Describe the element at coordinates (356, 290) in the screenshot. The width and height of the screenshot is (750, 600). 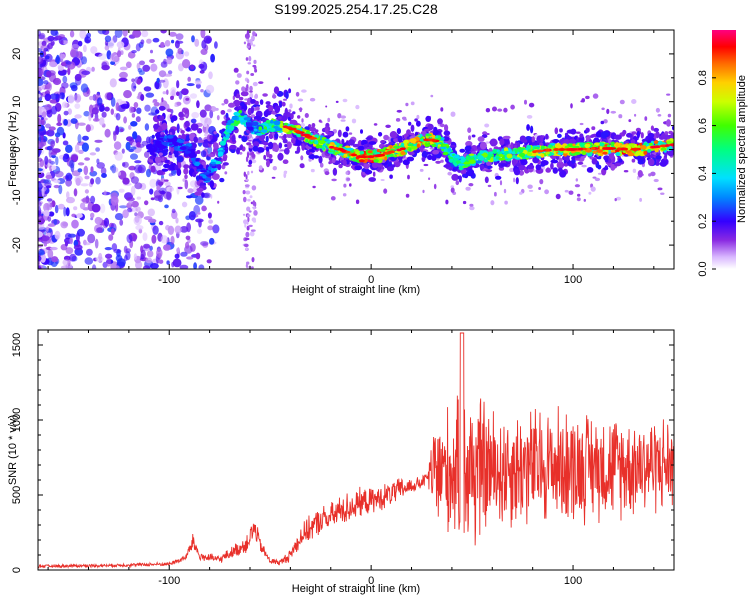
I see `spectrogram-xlabel: Height of straight line (km)` at that location.